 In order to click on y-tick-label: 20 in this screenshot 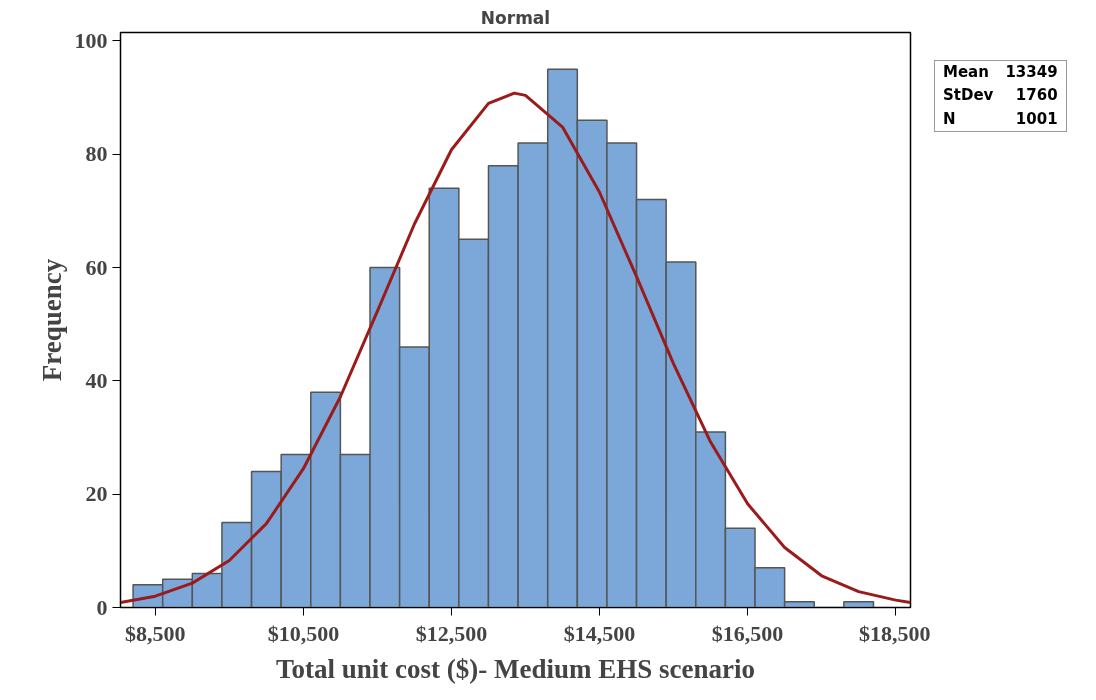, I will do `click(96, 494)`.